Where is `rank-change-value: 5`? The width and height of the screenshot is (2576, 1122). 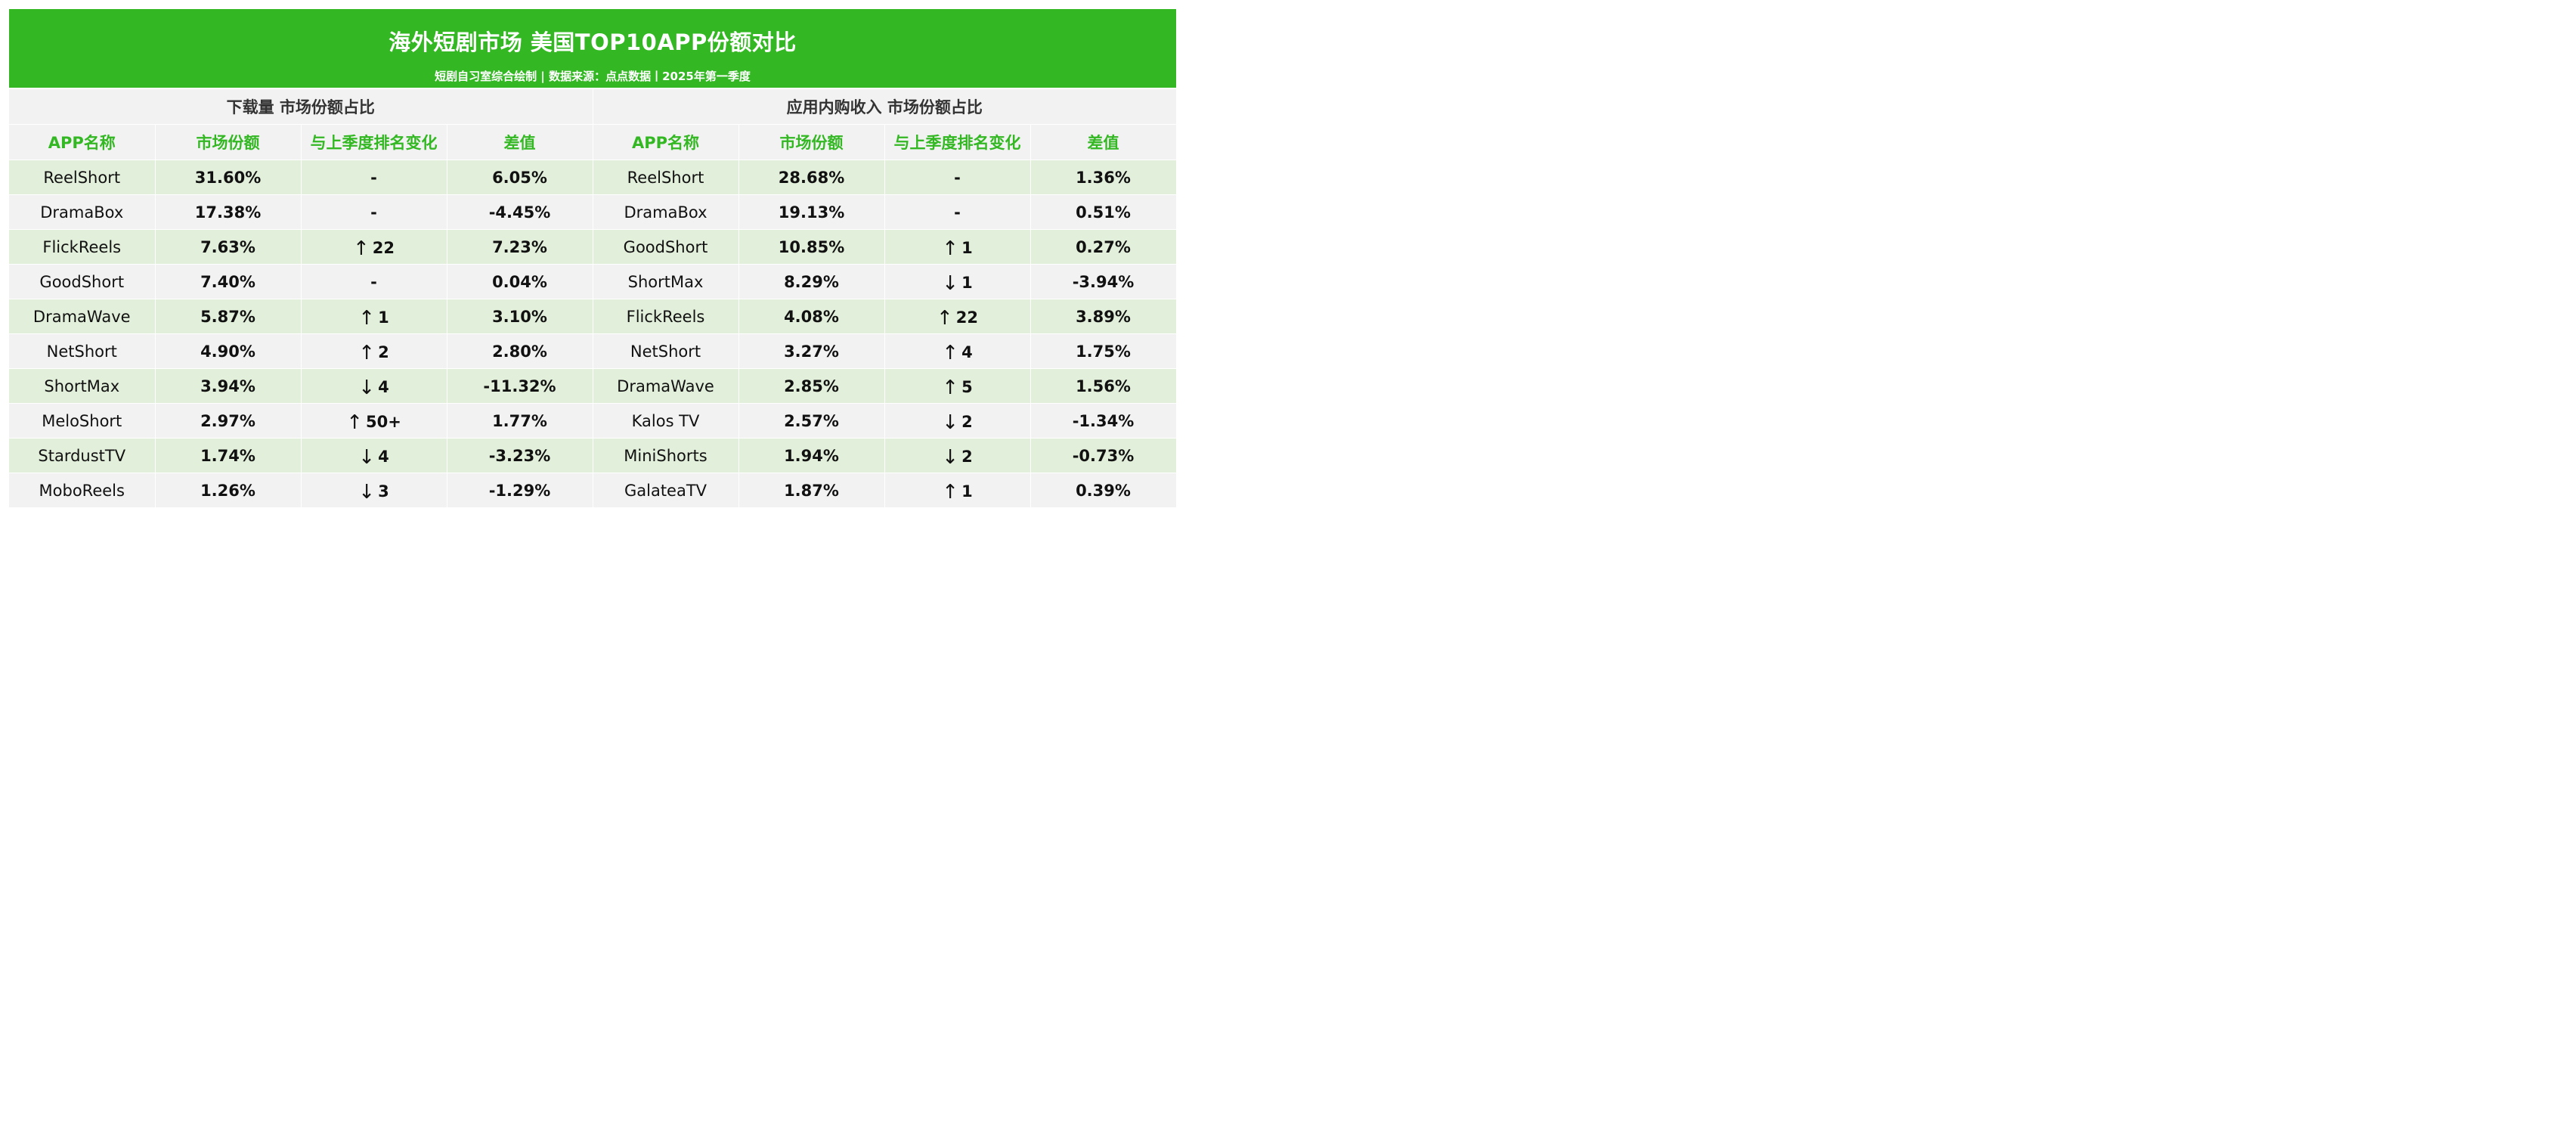
rank-change-value: 5 is located at coordinates (967, 387).